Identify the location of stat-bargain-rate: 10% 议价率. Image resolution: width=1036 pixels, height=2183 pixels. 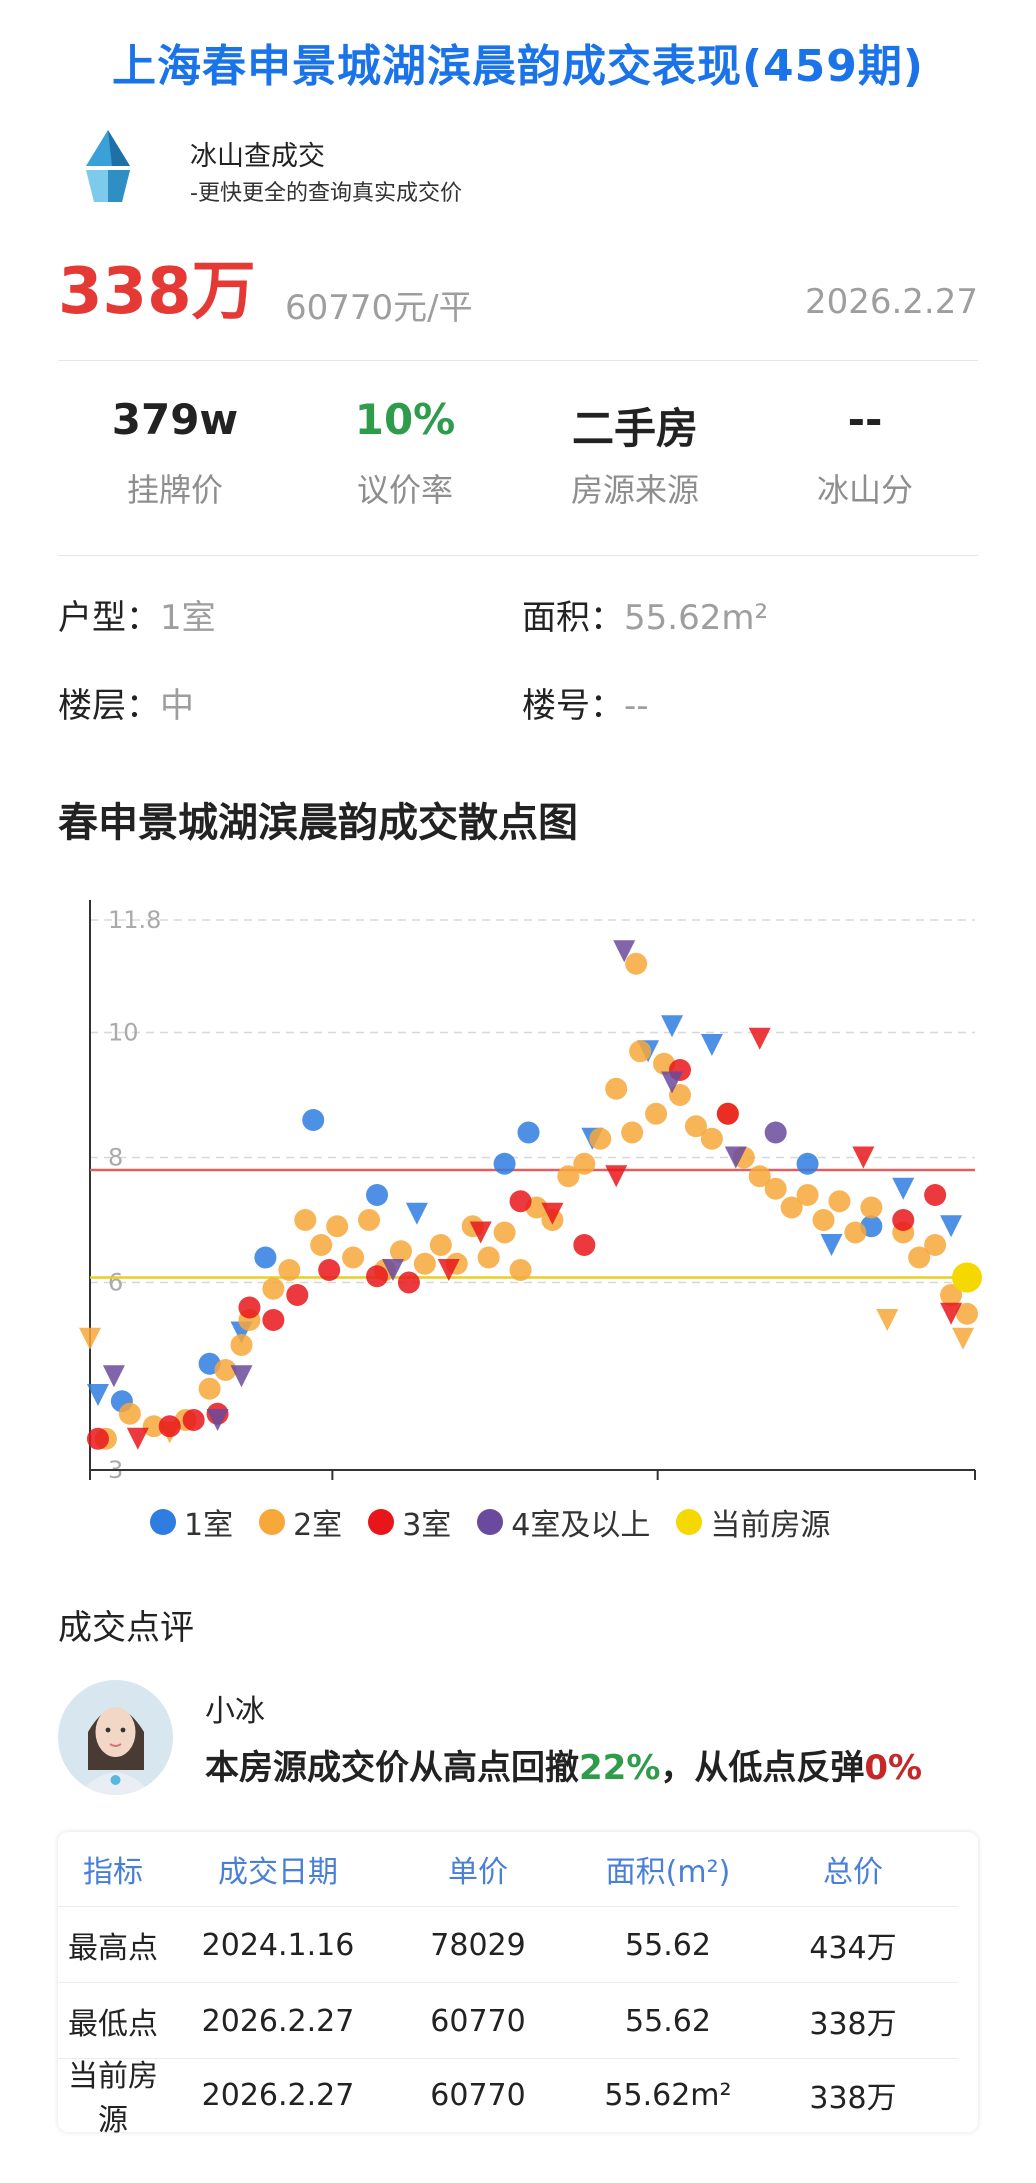
(405, 453).